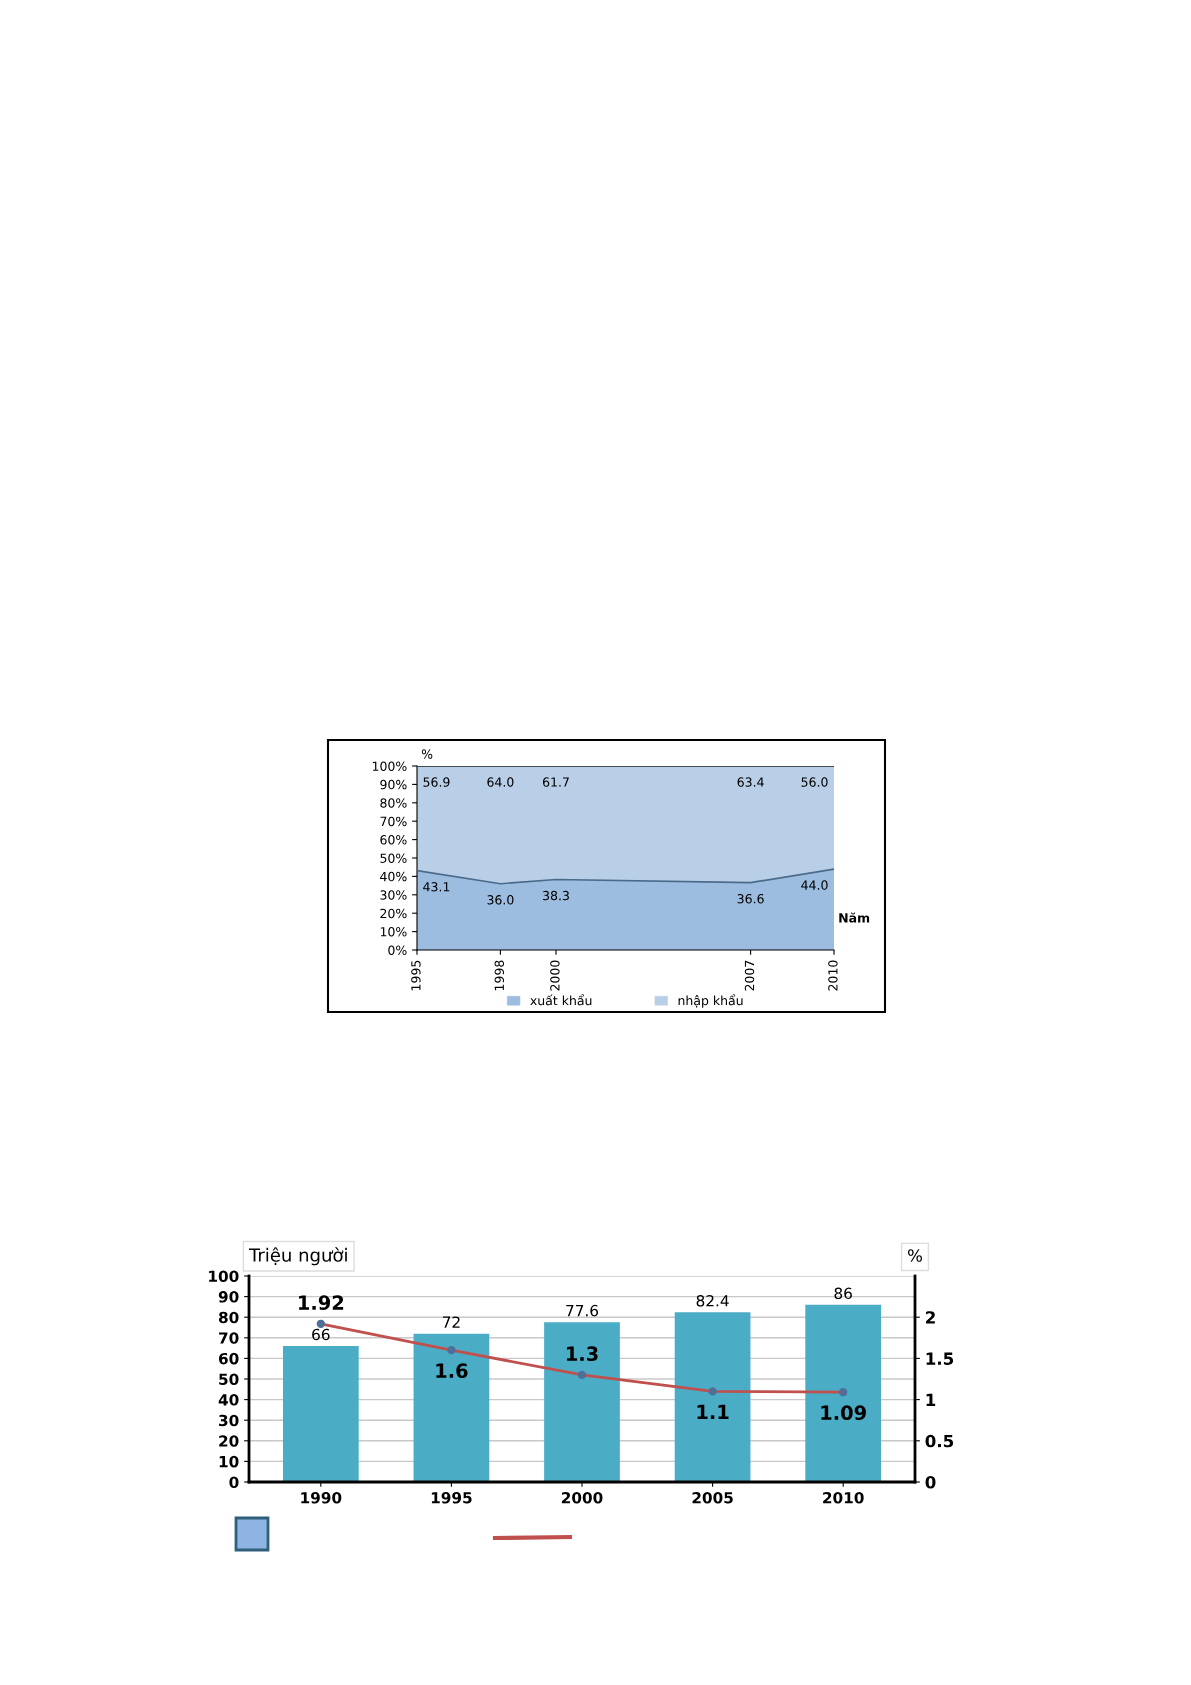 The height and width of the screenshot is (1685, 1191). I want to click on data-label: 44.0, so click(814, 885).